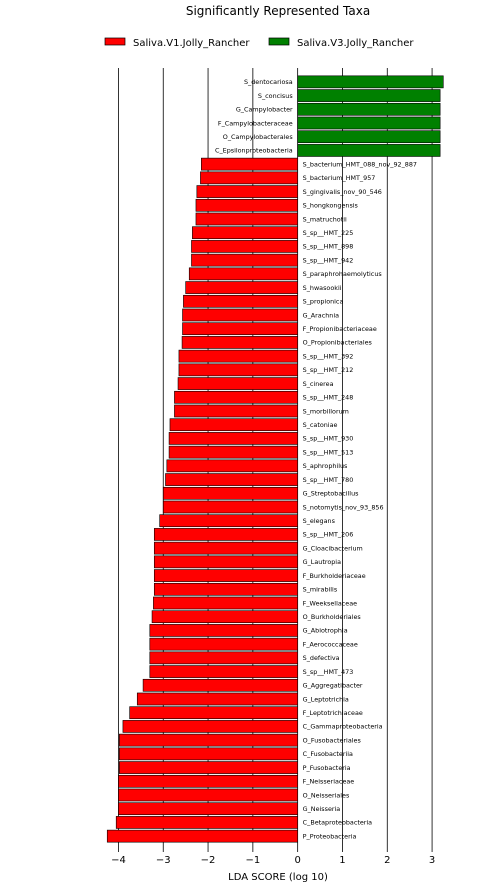 The width and height of the screenshot is (504, 896). Describe the element at coordinates (326, 795) in the screenshot. I see `bar-label: O_Neisseriales` at that location.